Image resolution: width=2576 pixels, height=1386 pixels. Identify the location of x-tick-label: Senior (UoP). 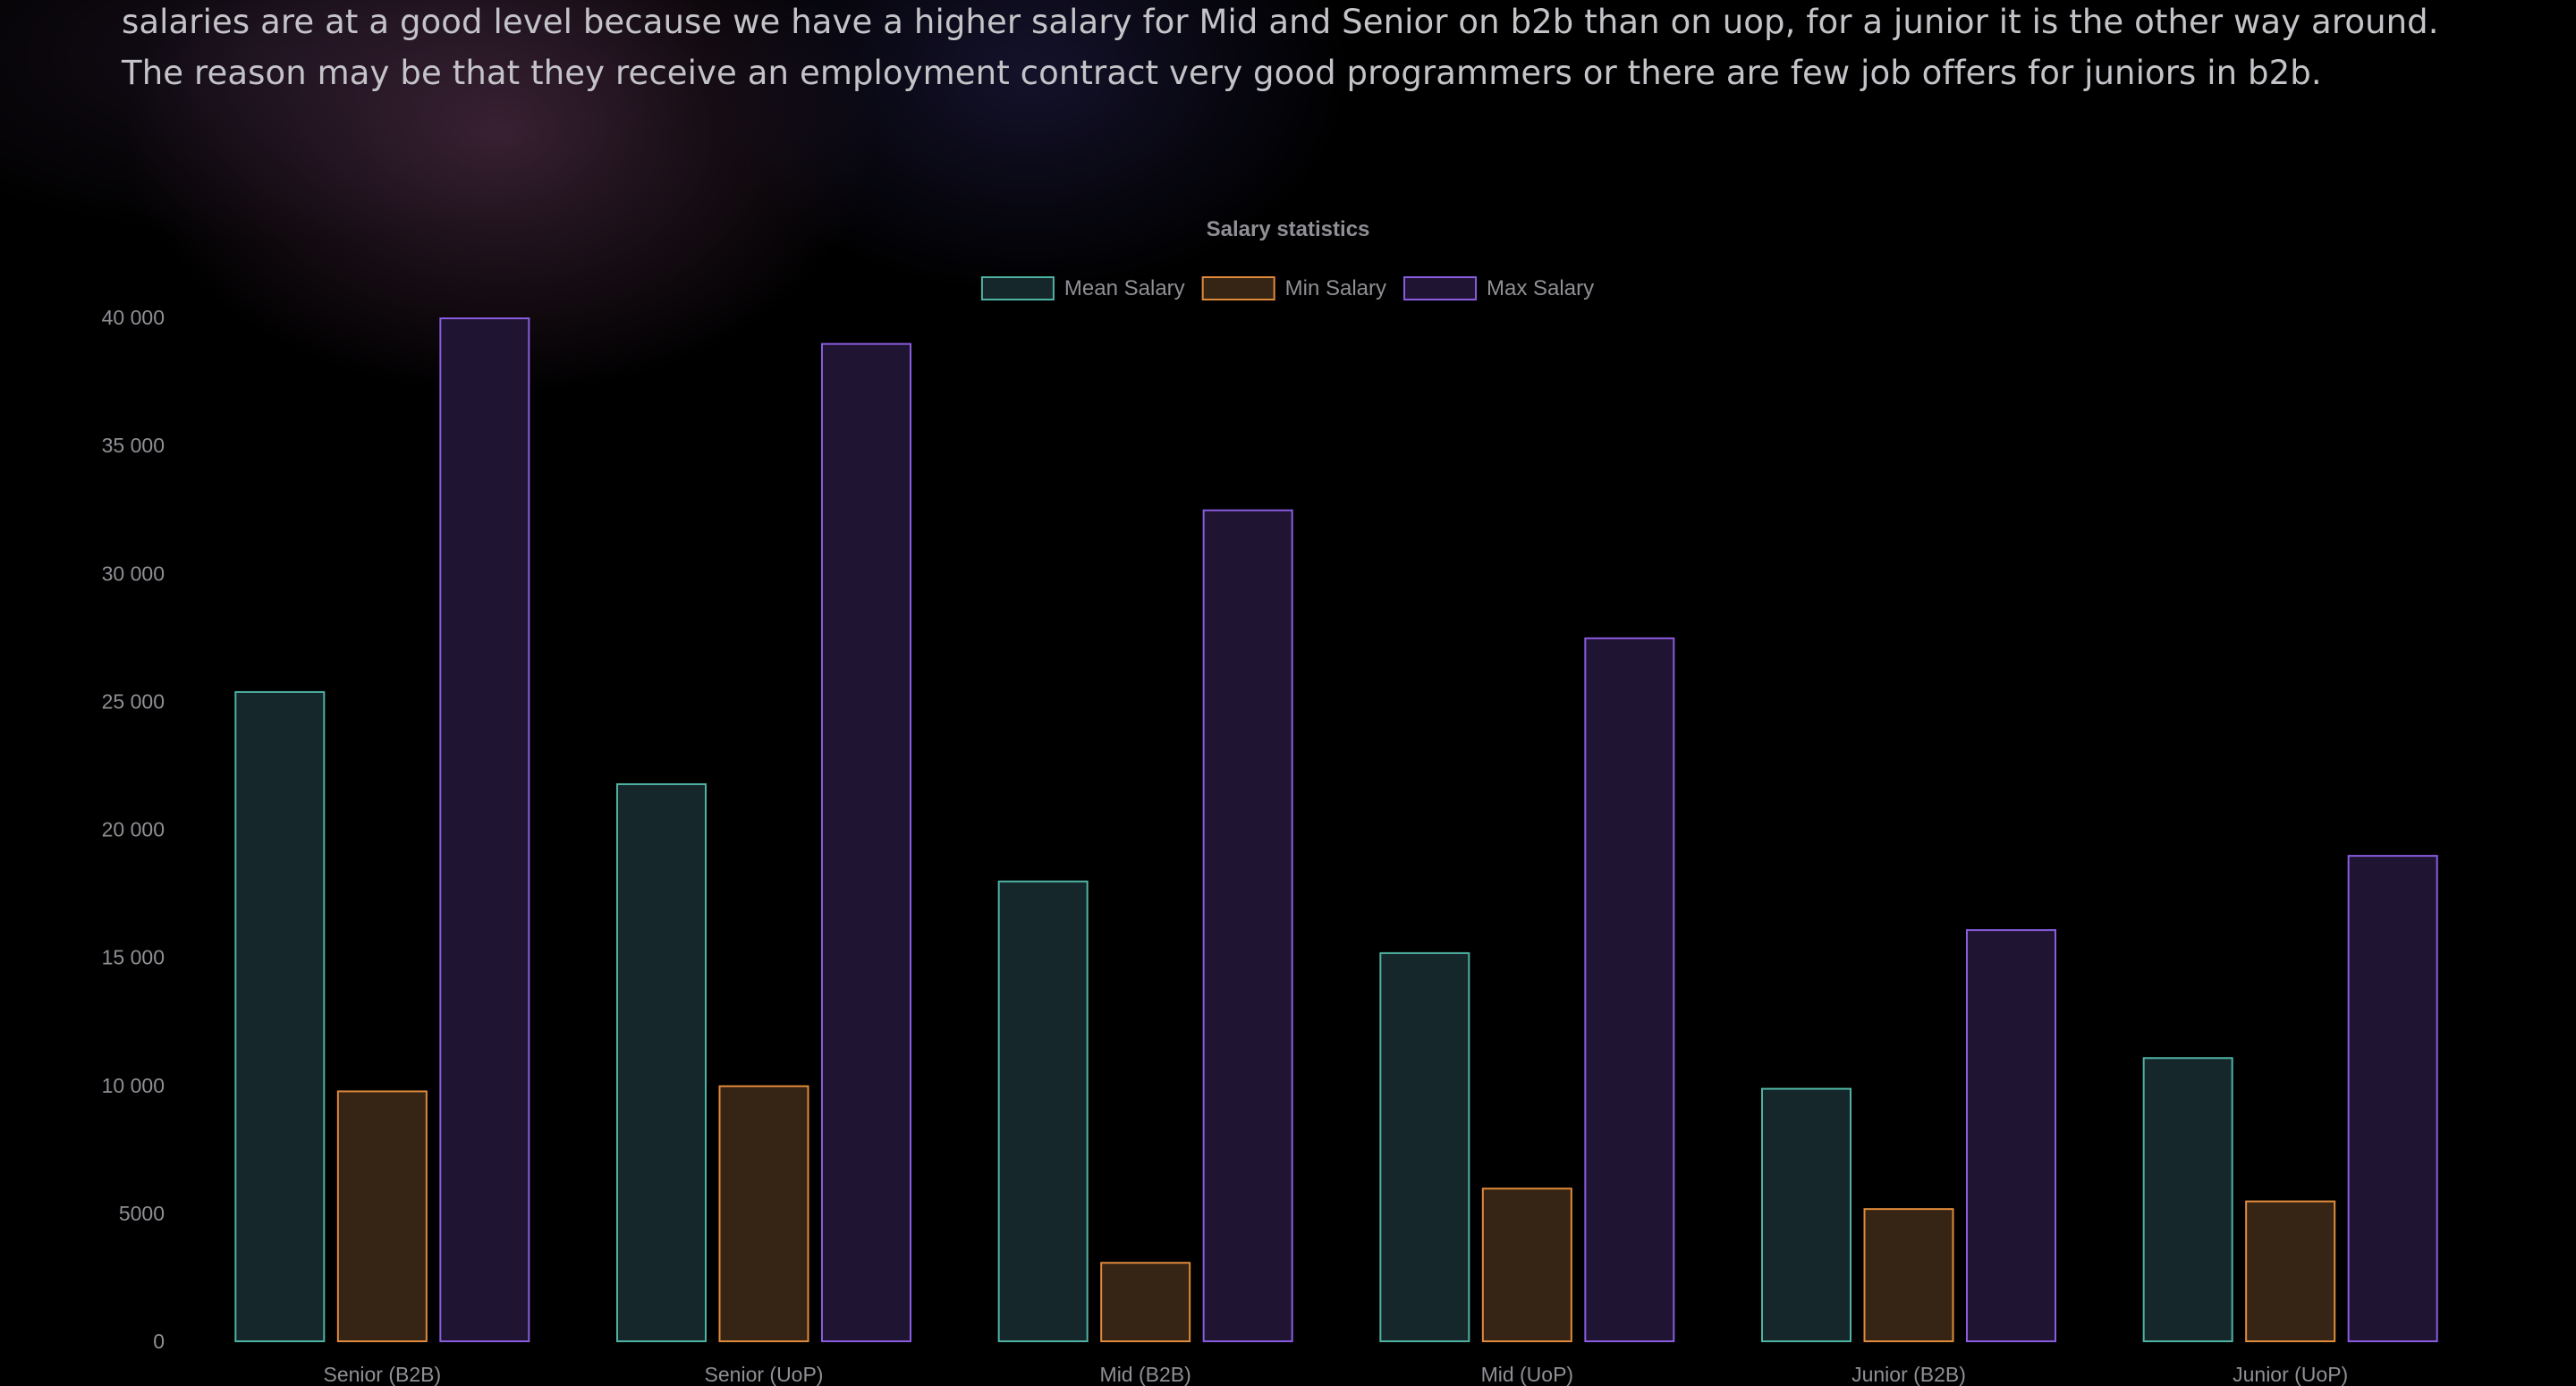
(764, 1374).